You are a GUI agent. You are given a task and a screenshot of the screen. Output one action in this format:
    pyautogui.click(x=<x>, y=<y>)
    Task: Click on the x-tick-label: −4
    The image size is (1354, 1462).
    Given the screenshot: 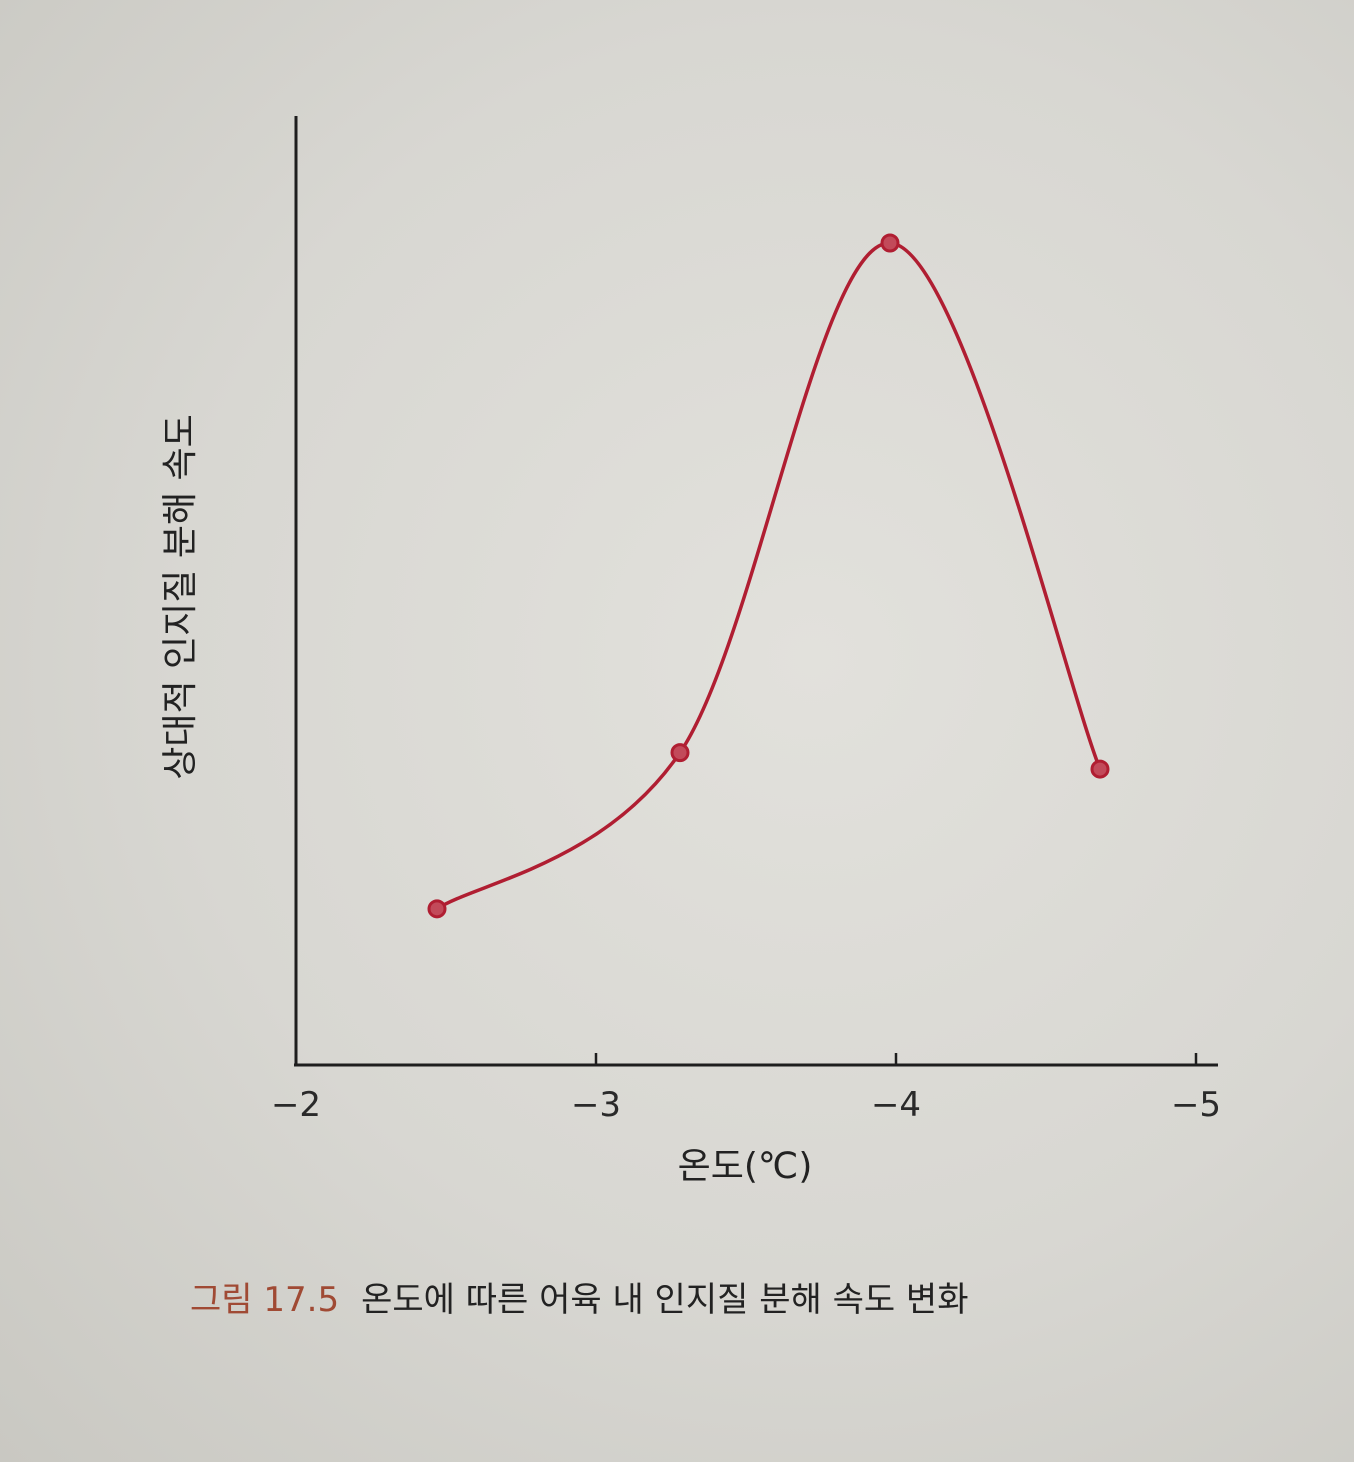 What is the action you would take?
    pyautogui.click(x=896, y=1105)
    